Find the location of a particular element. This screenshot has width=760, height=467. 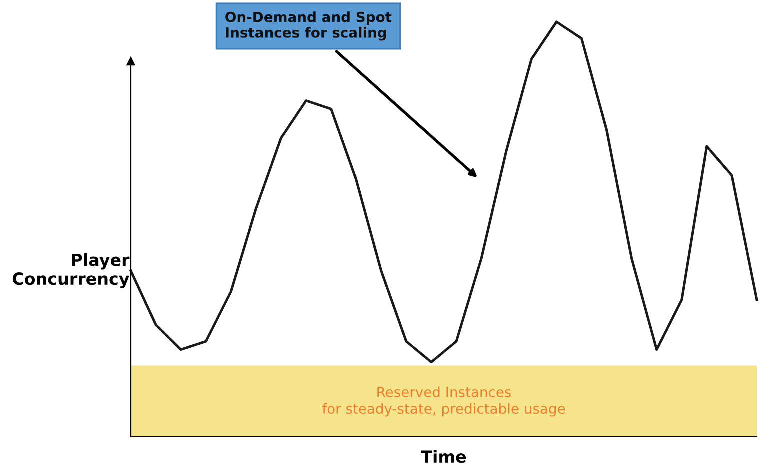

x-axis-title: Time is located at coordinates (443, 457).